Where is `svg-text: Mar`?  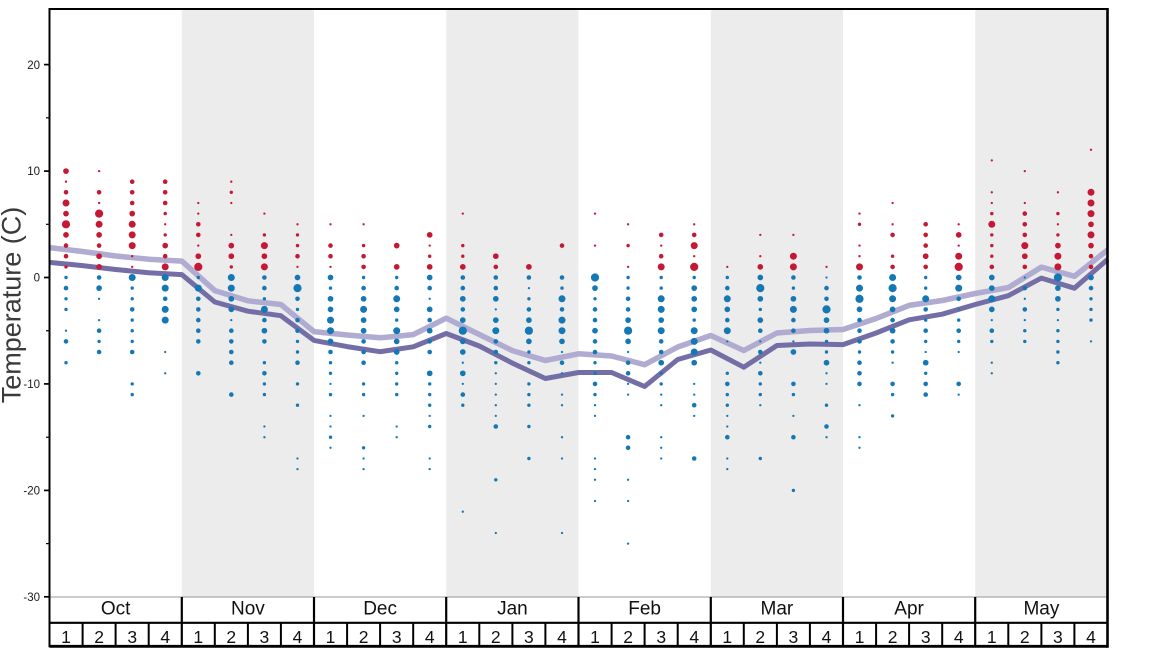
svg-text: Mar is located at coordinates (777, 608).